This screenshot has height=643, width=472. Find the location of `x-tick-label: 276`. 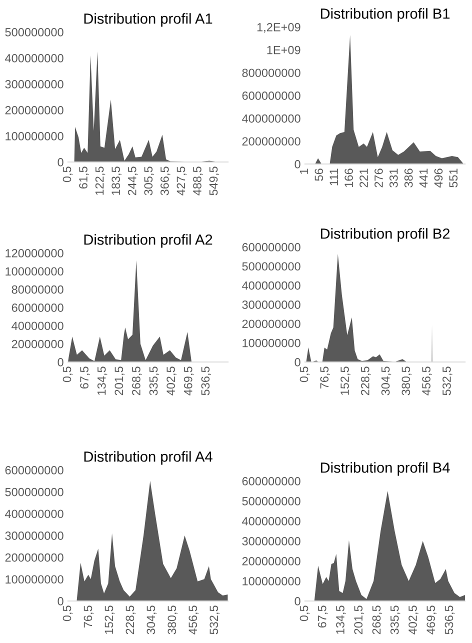

x-tick-label: 276 is located at coordinates (378, 178).